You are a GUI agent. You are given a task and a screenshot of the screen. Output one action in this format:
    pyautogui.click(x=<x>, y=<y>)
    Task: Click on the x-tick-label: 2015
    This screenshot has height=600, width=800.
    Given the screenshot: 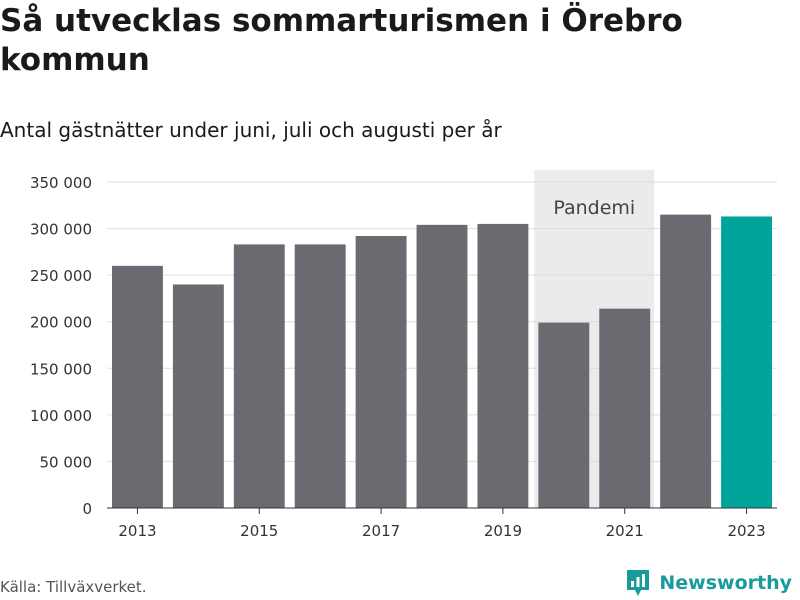 What is the action you would take?
    pyautogui.click(x=259, y=531)
    